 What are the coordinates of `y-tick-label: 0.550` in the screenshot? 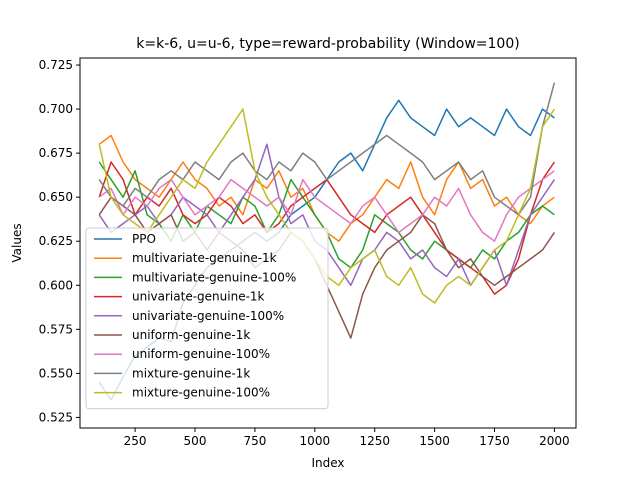 It's located at (56, 373).